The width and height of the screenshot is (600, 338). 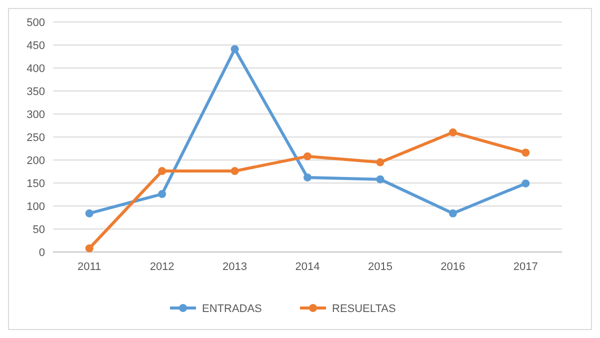 I want to click on x-tick-label: 2014, so click(x=307, y=267).